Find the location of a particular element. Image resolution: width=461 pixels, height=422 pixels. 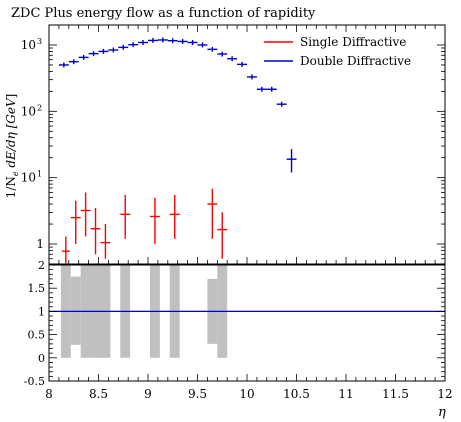

ratio-tick-label: 2 is located at coordinates (41, 265).